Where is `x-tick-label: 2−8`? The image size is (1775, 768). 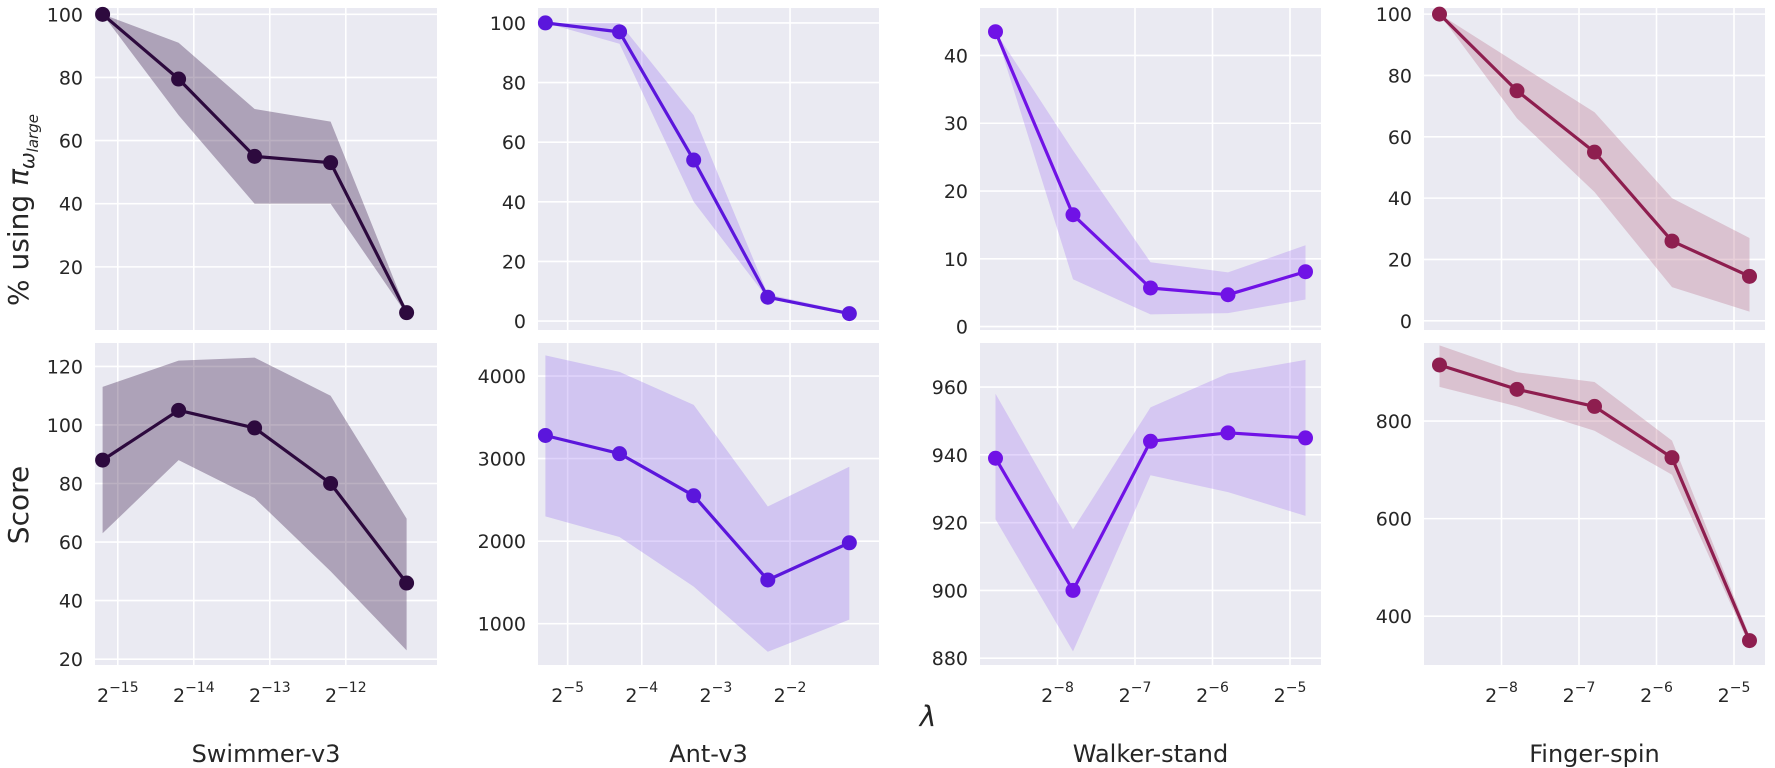 x-tick-label: 2−8 is located at coordinates (1057, 693).